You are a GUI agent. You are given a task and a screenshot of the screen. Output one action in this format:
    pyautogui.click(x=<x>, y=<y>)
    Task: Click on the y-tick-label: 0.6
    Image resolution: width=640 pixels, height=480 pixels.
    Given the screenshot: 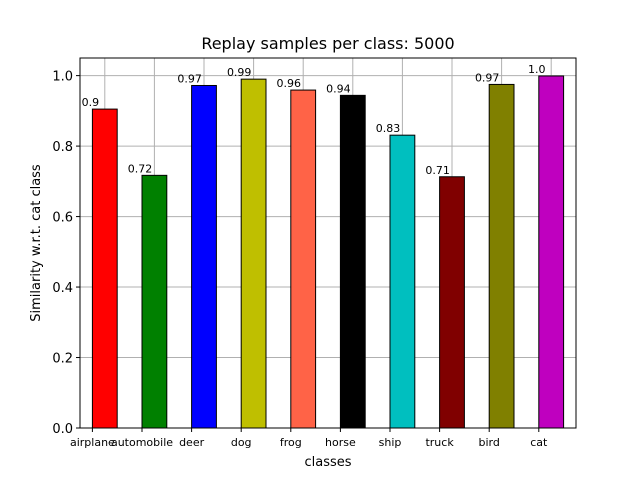 What is the action you would take?
    pyautogui.click(x=62, y=218)
    